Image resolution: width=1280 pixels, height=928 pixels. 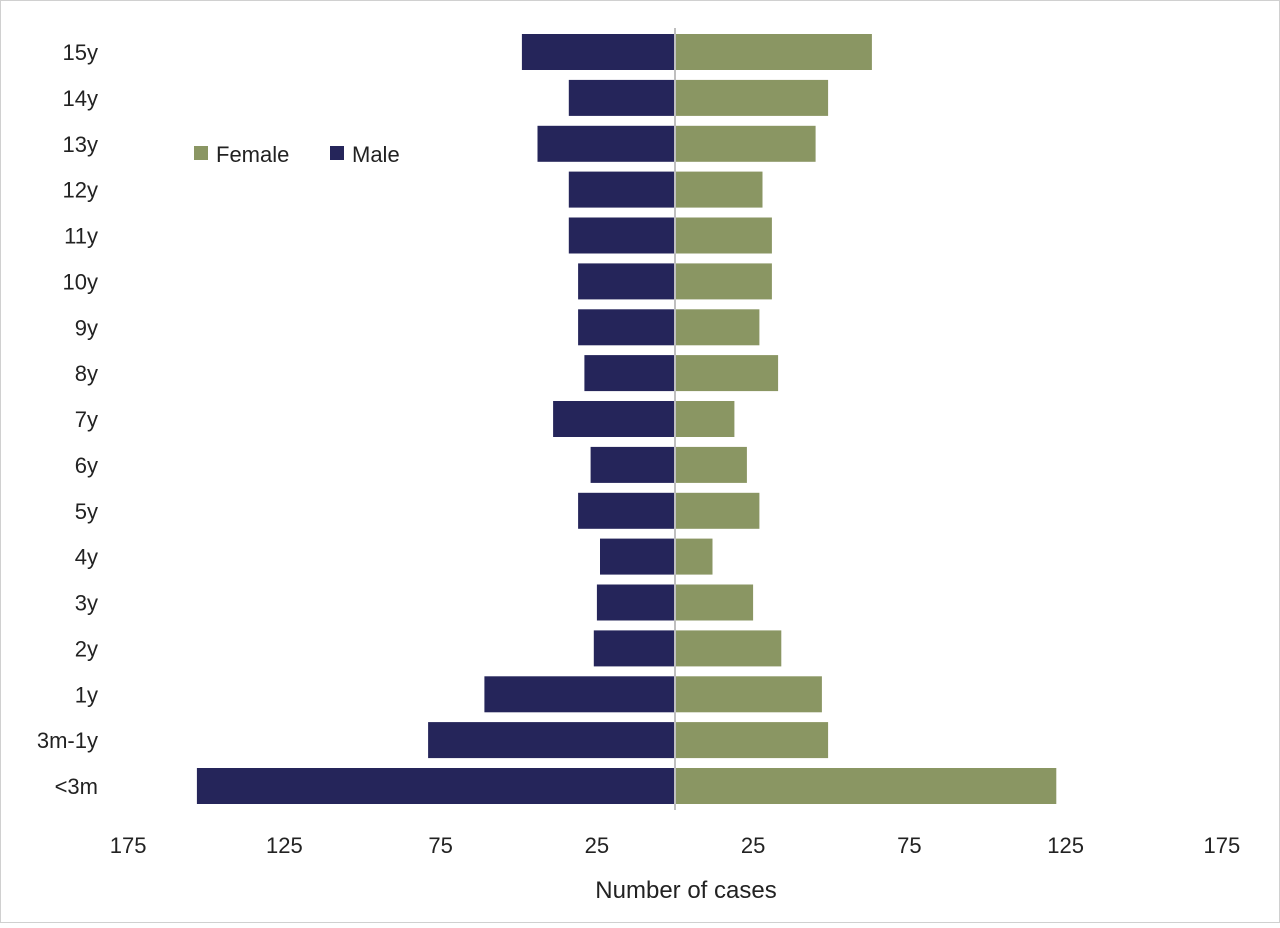 I want to click on category-label: 15y, so click(x=80, y=52).